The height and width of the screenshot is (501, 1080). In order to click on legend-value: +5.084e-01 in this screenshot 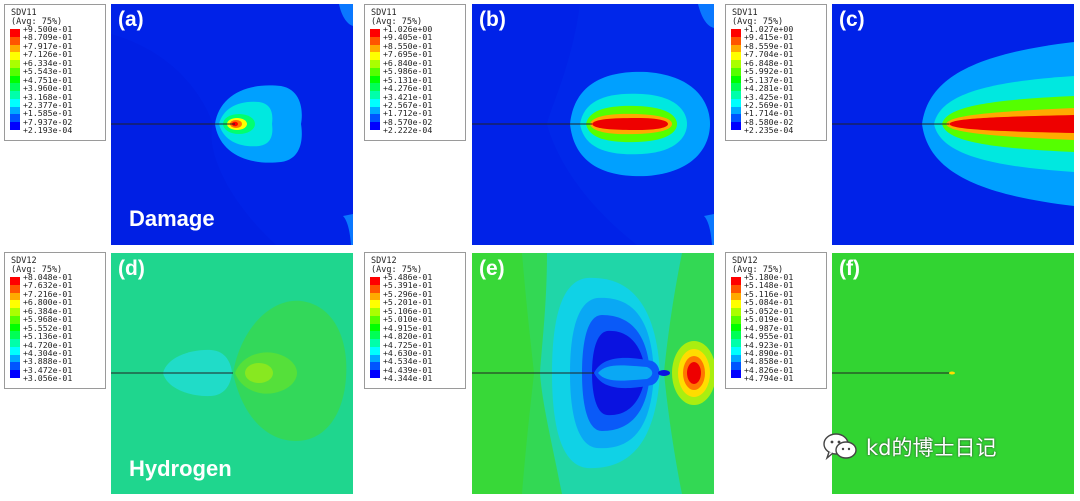, I will do `click(769, 302)`.